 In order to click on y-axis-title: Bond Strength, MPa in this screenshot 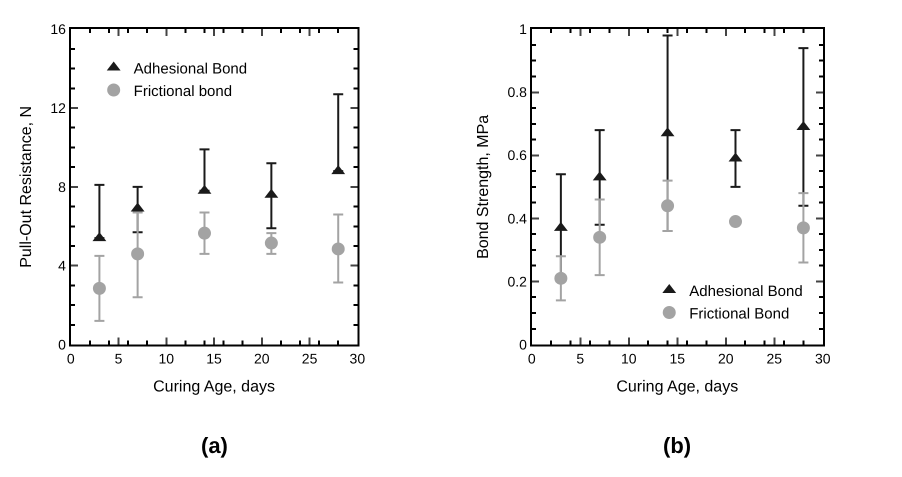, I will do `click(483, 186)`.